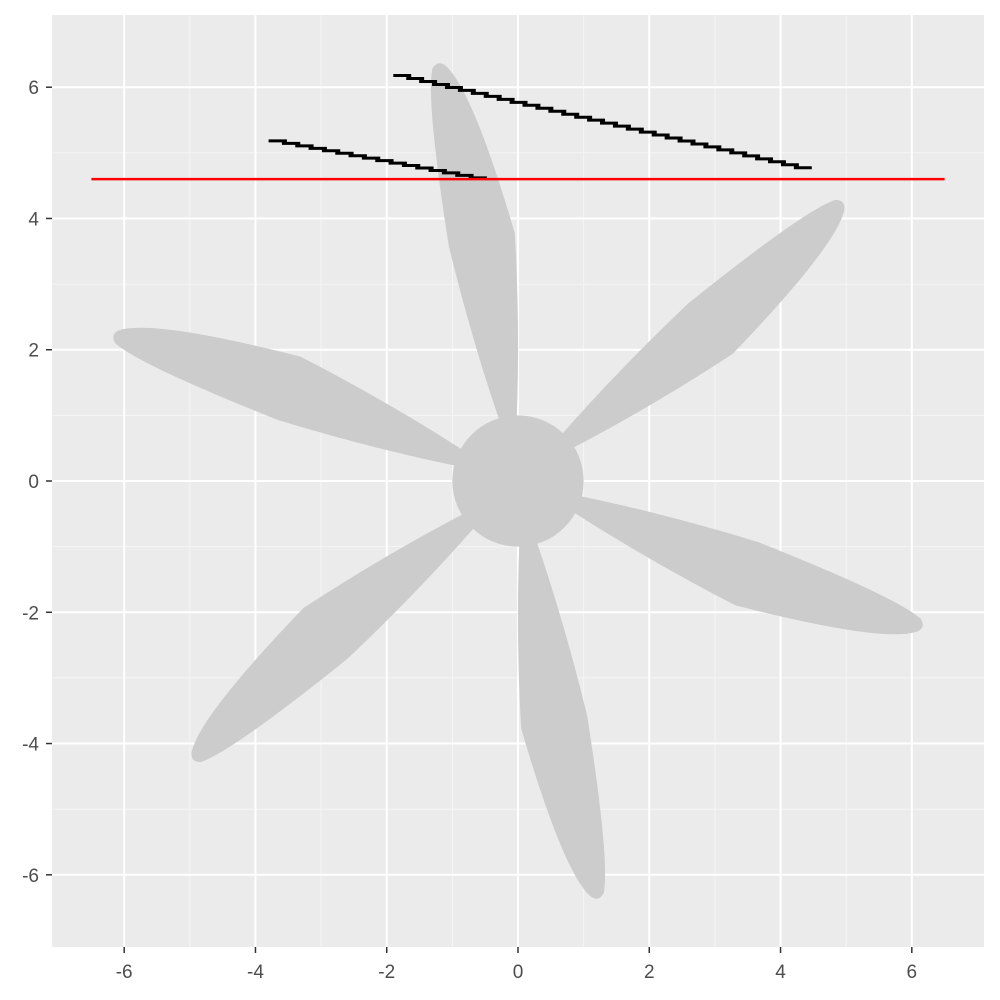 The height and width of the screenshot is (1000, 1000). What do you see at coordinates (386, 972) in the screenshot?
I see `x-tick-label: -2` at bounding box center [386, 972].